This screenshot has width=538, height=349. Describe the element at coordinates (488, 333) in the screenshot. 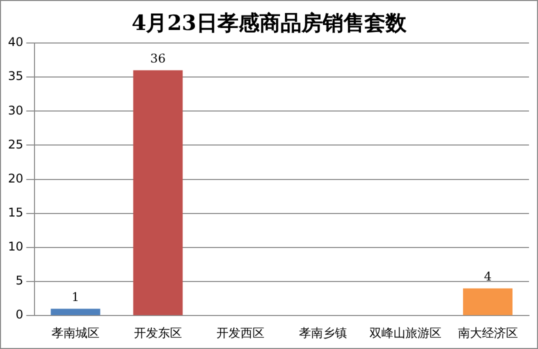

I see `x-tick-label: 南大经济区` at that location.